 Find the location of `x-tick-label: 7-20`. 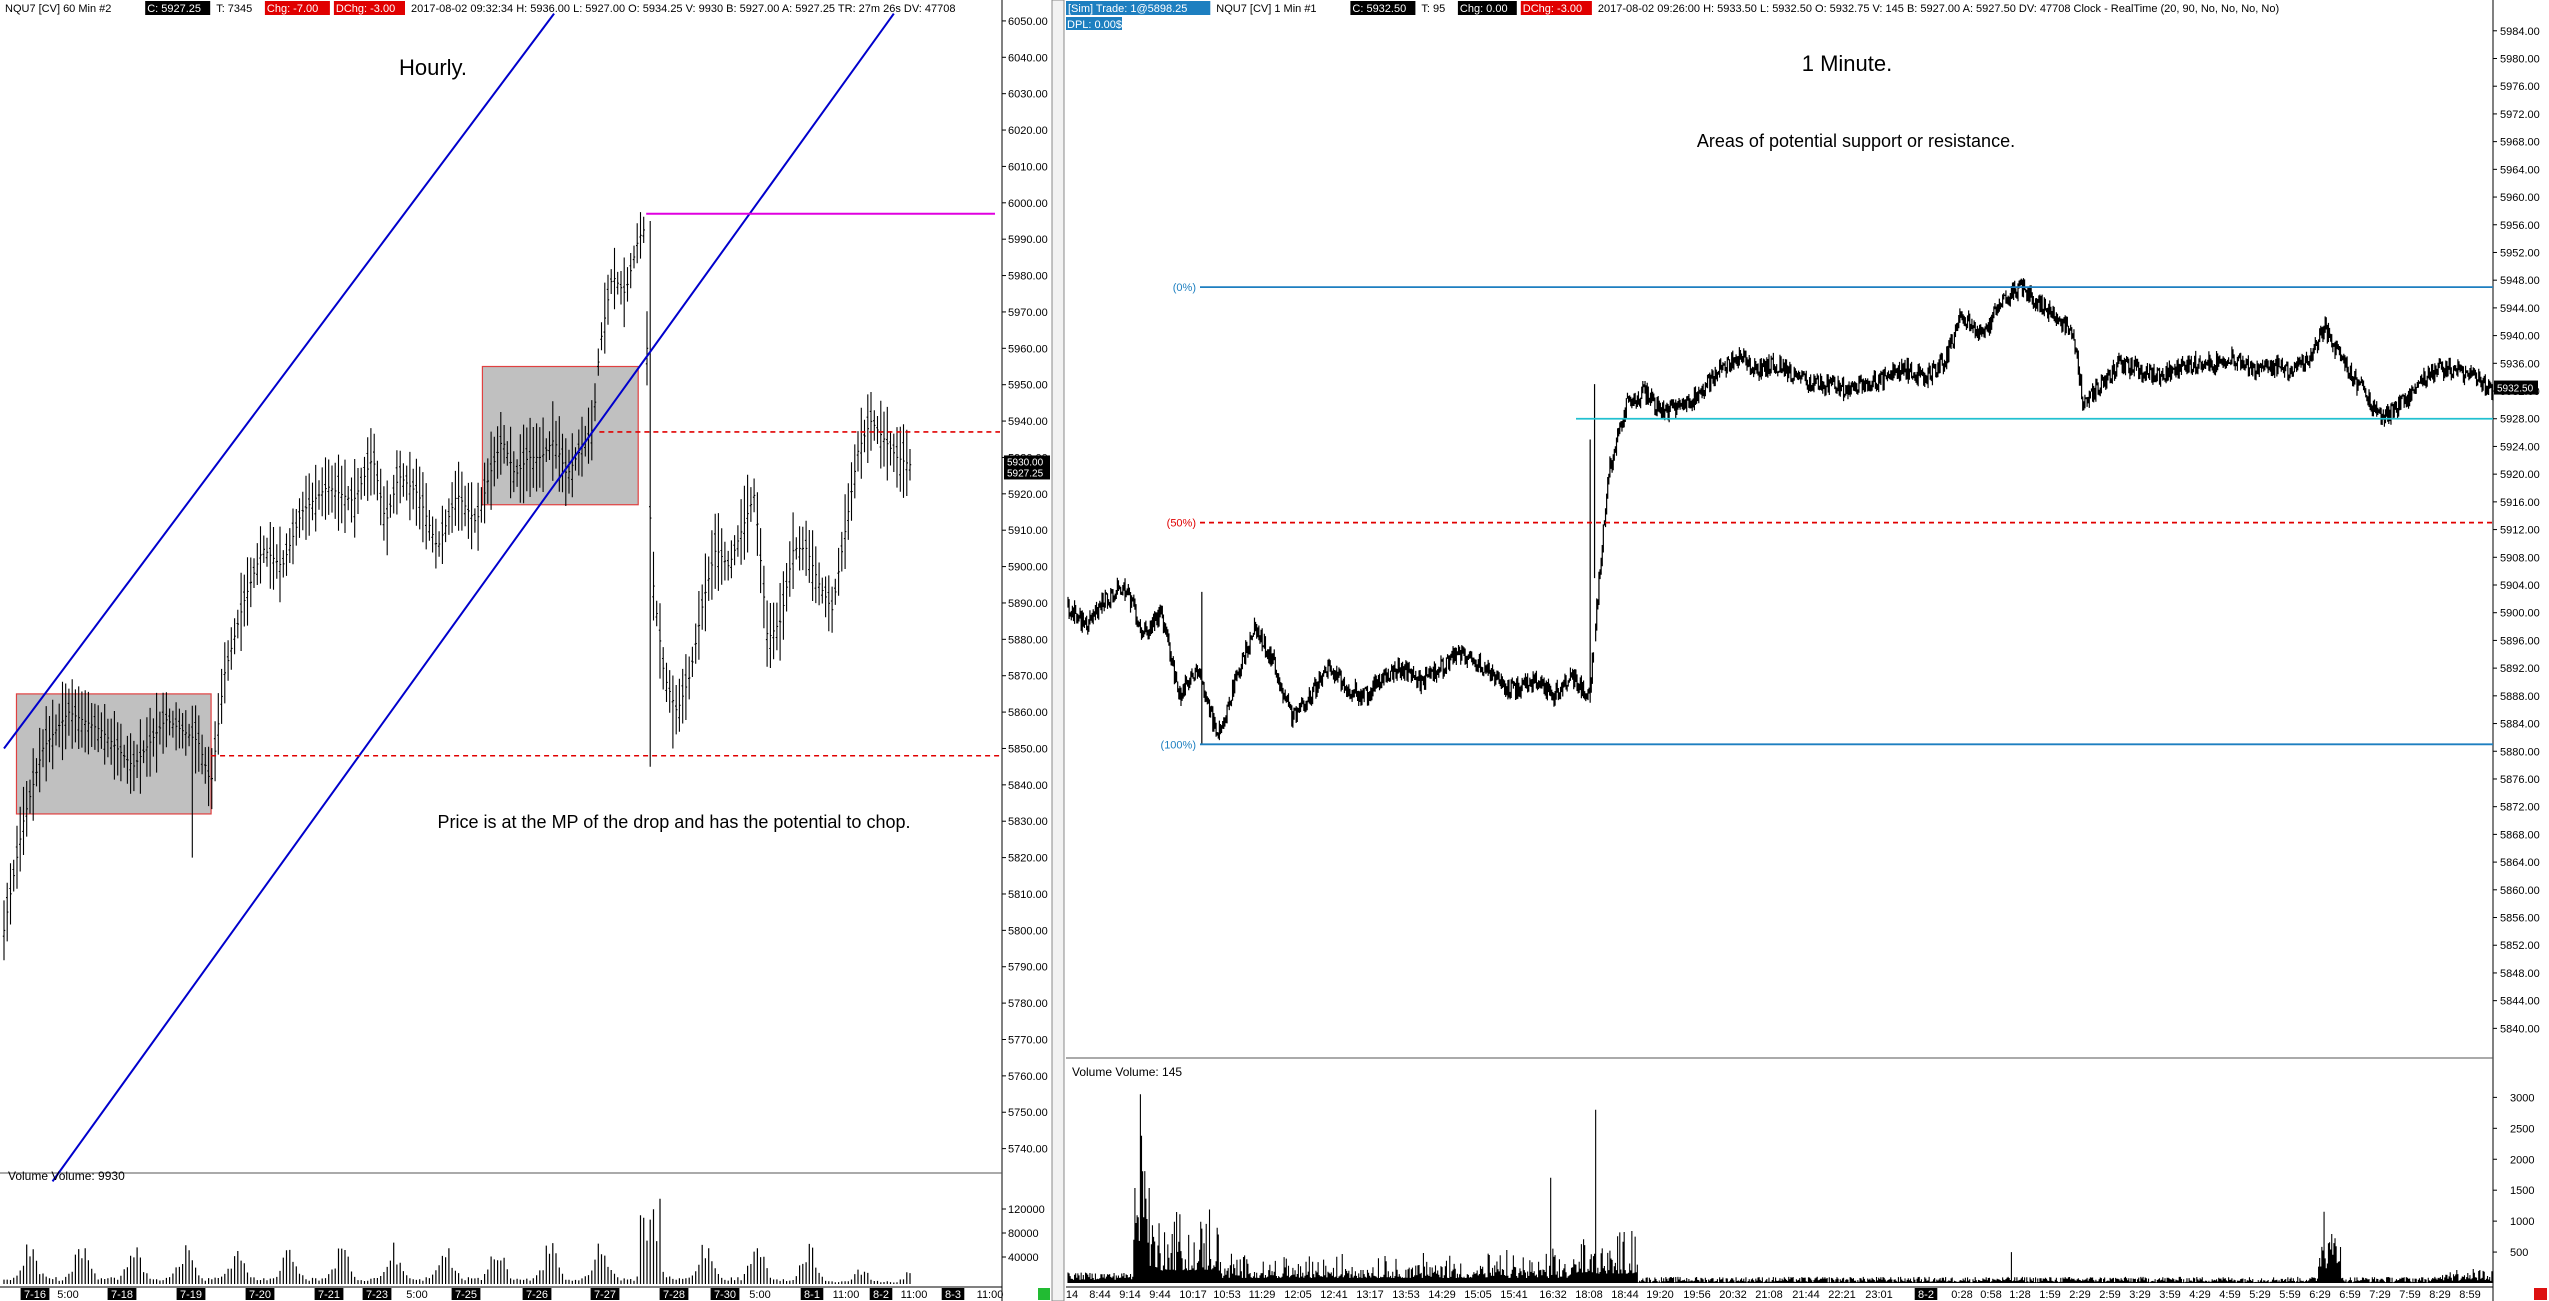

x-tick-label: 7-20 is located at coordinates (260, 1295).